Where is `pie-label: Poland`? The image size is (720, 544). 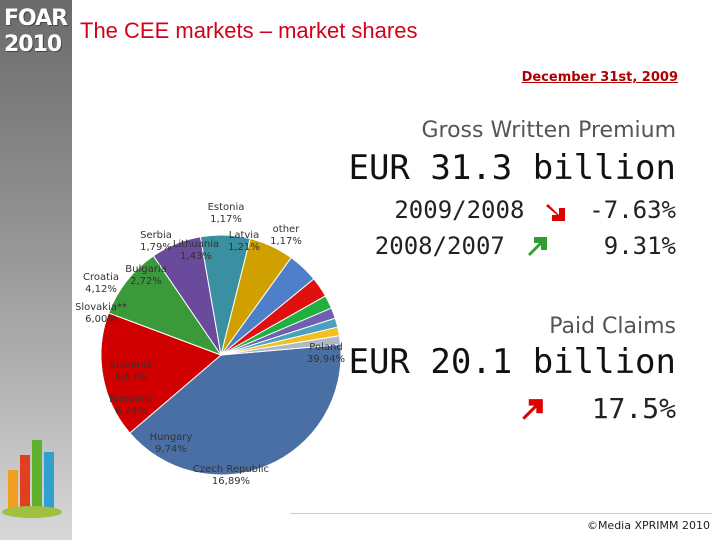
pie-label: Poland is located at coordinates (325, 347).